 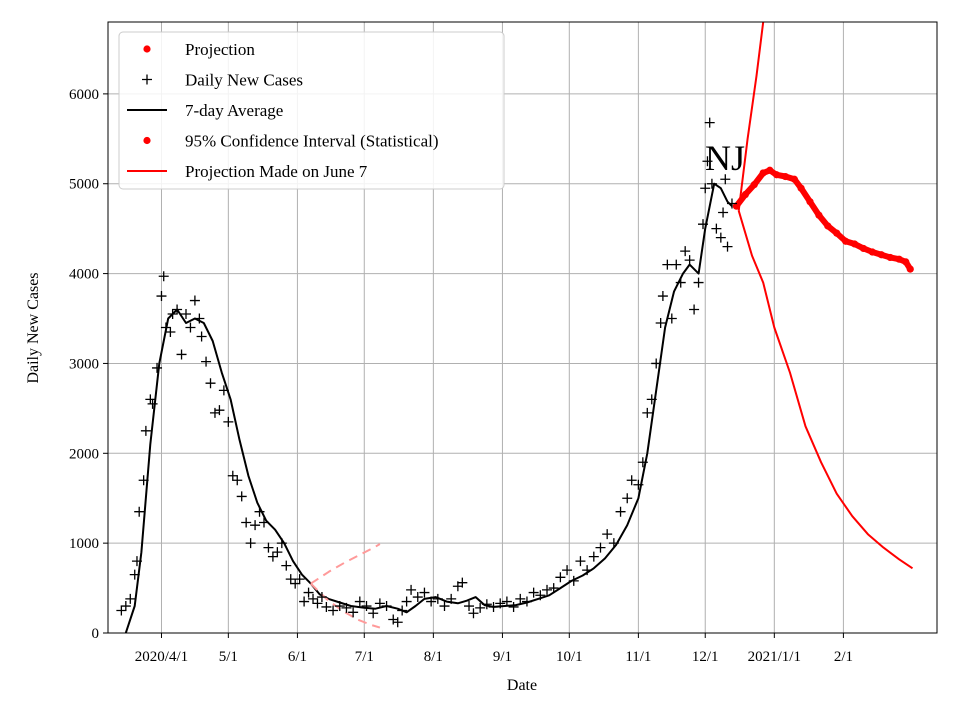 What do you see at coordinates (502, 657) in the screenshot?
I see `x-tick-label: 9/1` at bounding box center [502, 657].